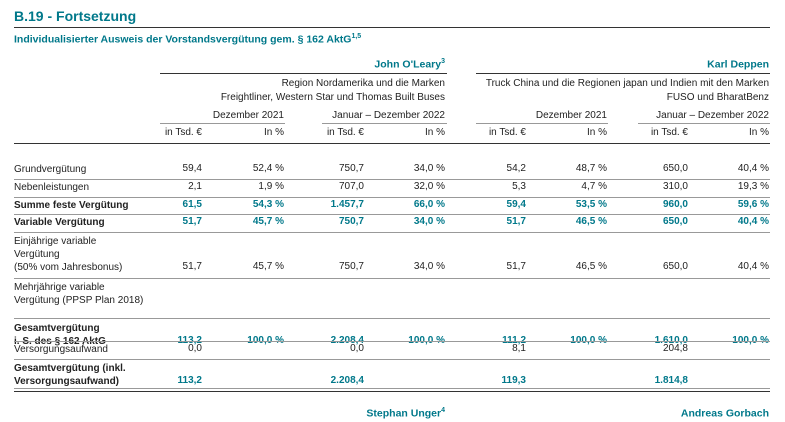 The height and width of the screenshot is (422, 785). I want to click on table-cell: 5,3, so click(519, 186).